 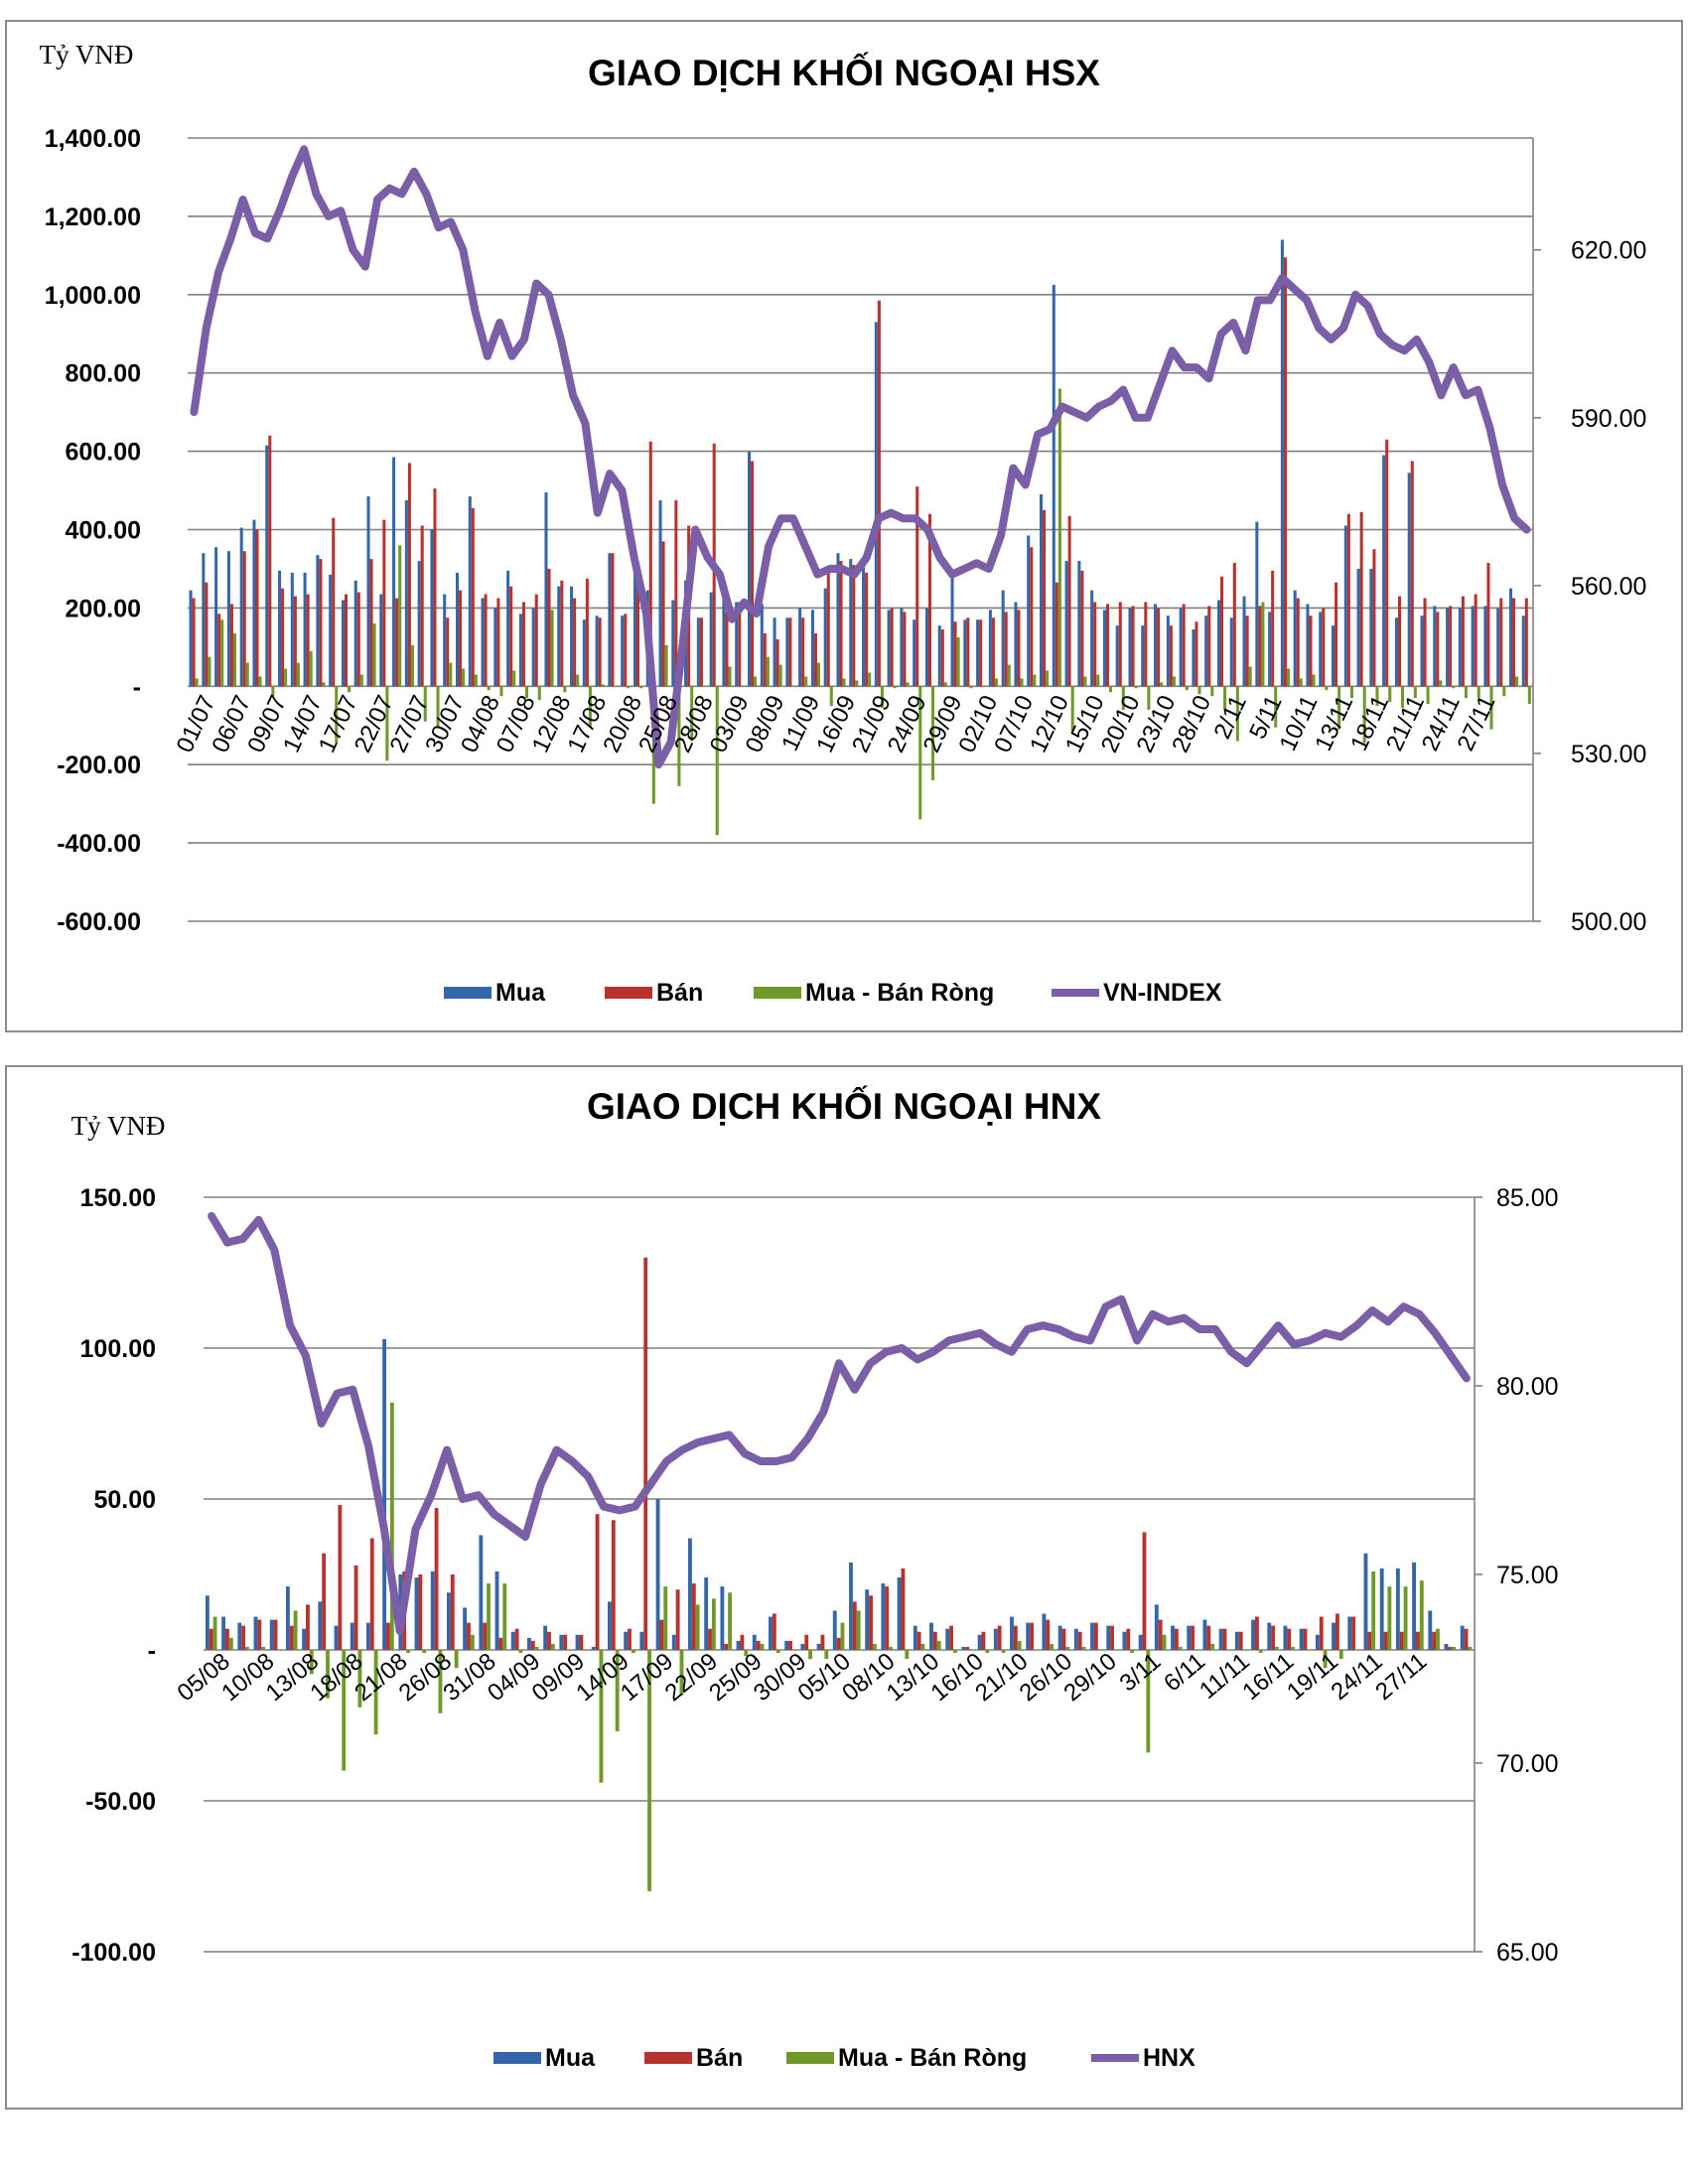 What do you see at coordinates (1608, 419) in the screenshot?
I see `secondary-y-tick-label: 590.00` at bounding box center [1608, 419].